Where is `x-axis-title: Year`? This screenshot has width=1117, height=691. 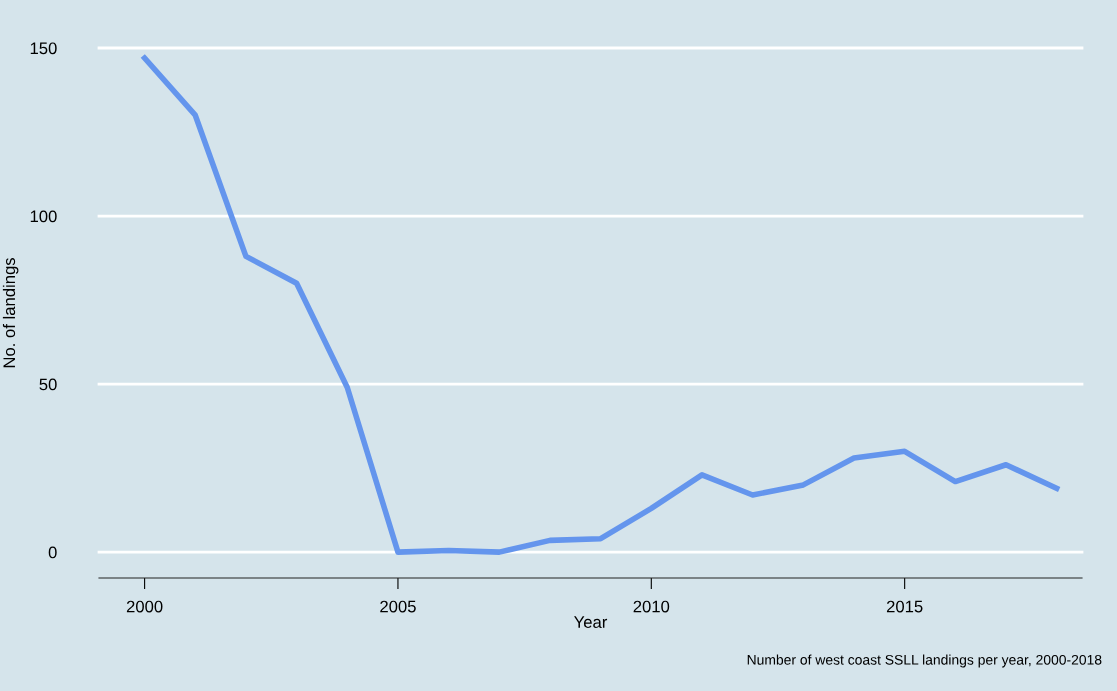 x-axis-title: Year is located at coordinates (591, 622).